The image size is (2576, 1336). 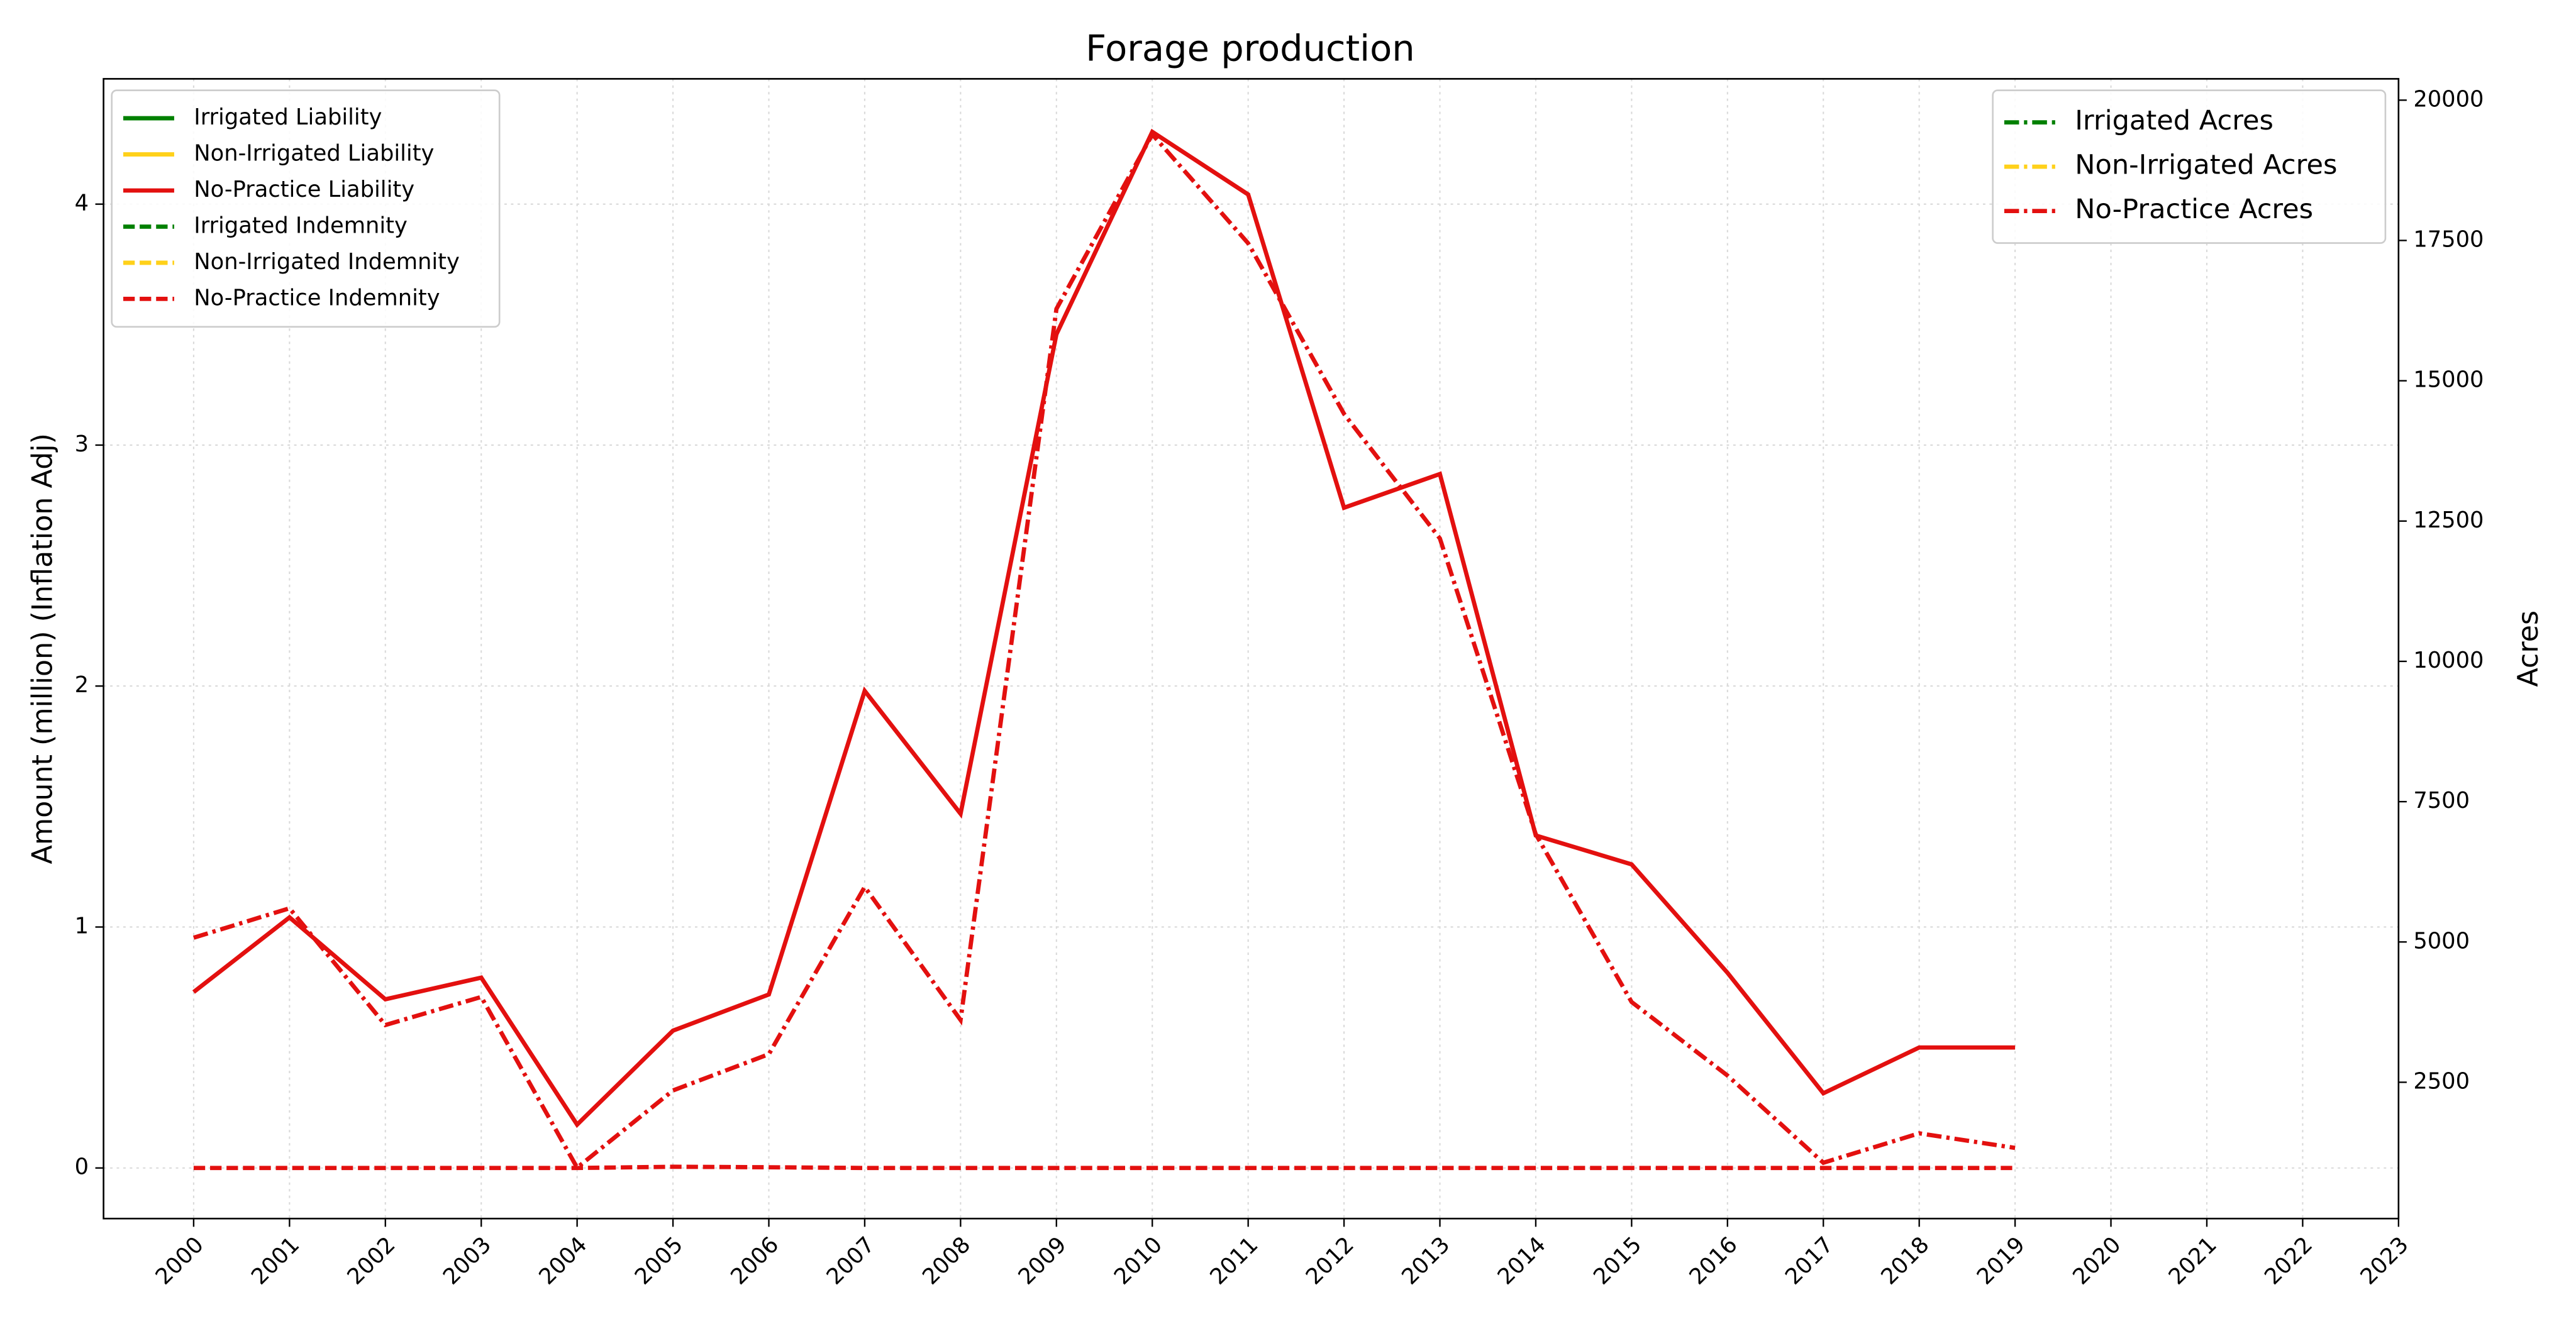 I want to click on y2-tick-label: 20000, so click(x=2448, y=99).